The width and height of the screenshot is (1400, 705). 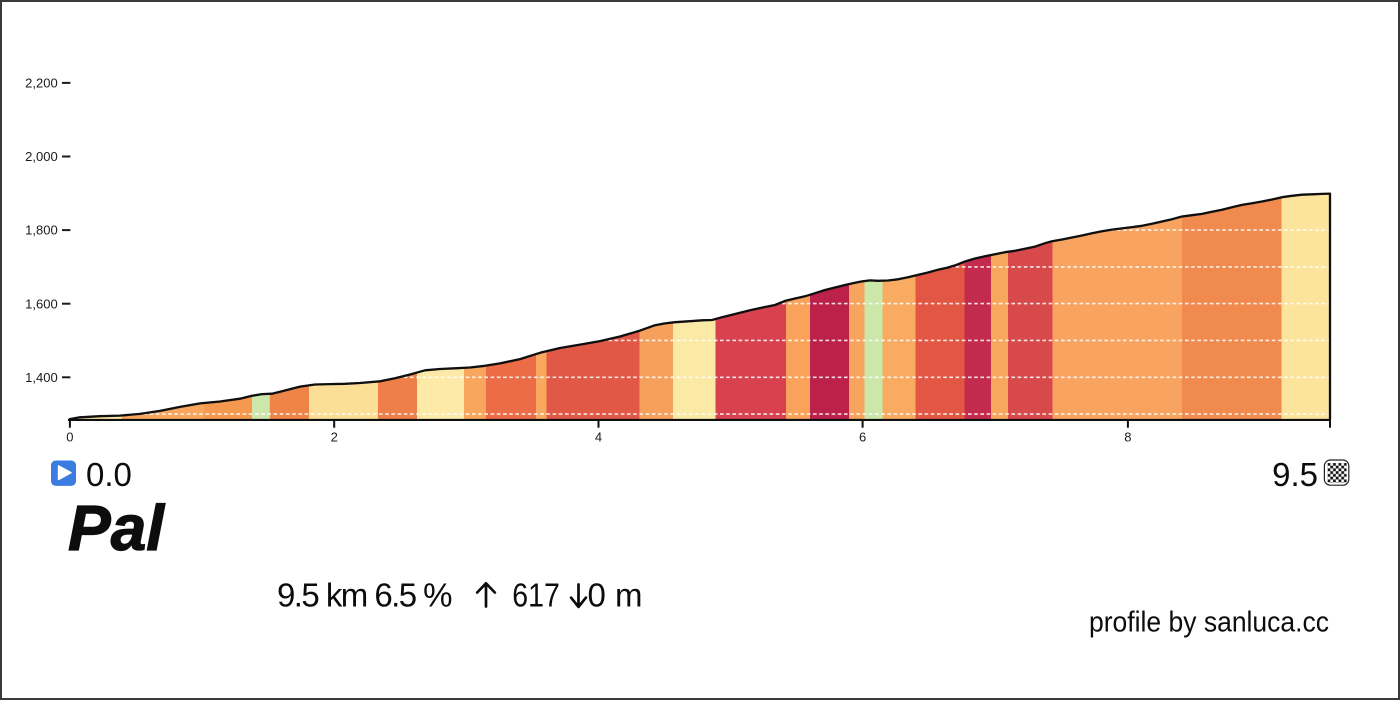 I want to click on svg-text: 9.5, so click(x=1295, y=474).